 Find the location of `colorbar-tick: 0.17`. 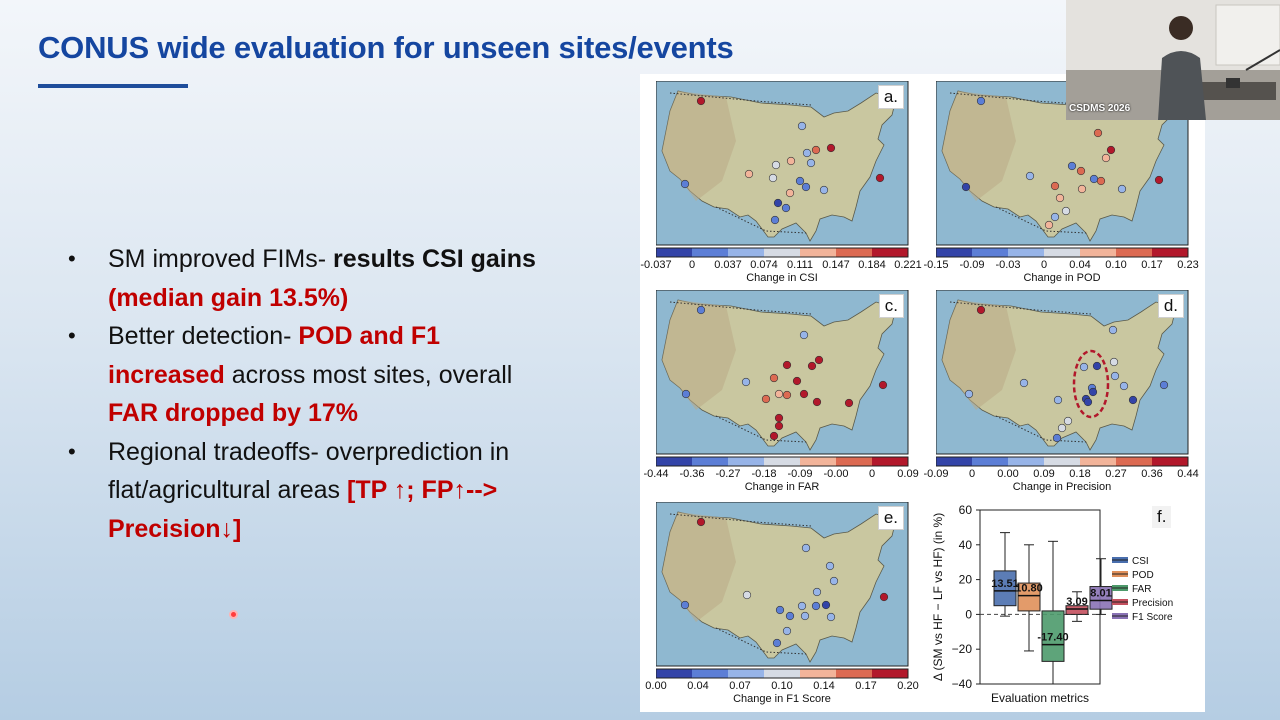

colorbar-tick: 0.17 is located at coordinates (866, 686).